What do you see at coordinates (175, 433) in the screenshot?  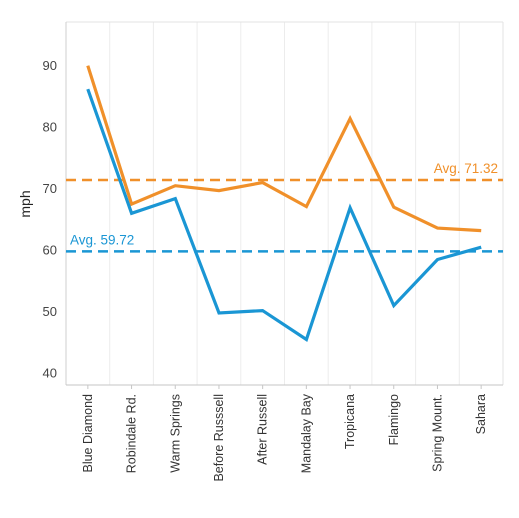 I see `x-category-label: Warm Springs` at bounding box center [175, 433].